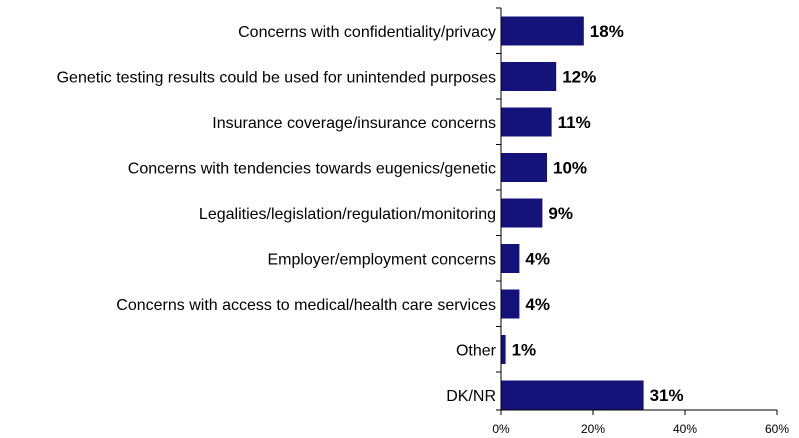 The image size is (799, 438). I want to click on category-label: Concerns with confidentiality/privacy, so click(367, 32).